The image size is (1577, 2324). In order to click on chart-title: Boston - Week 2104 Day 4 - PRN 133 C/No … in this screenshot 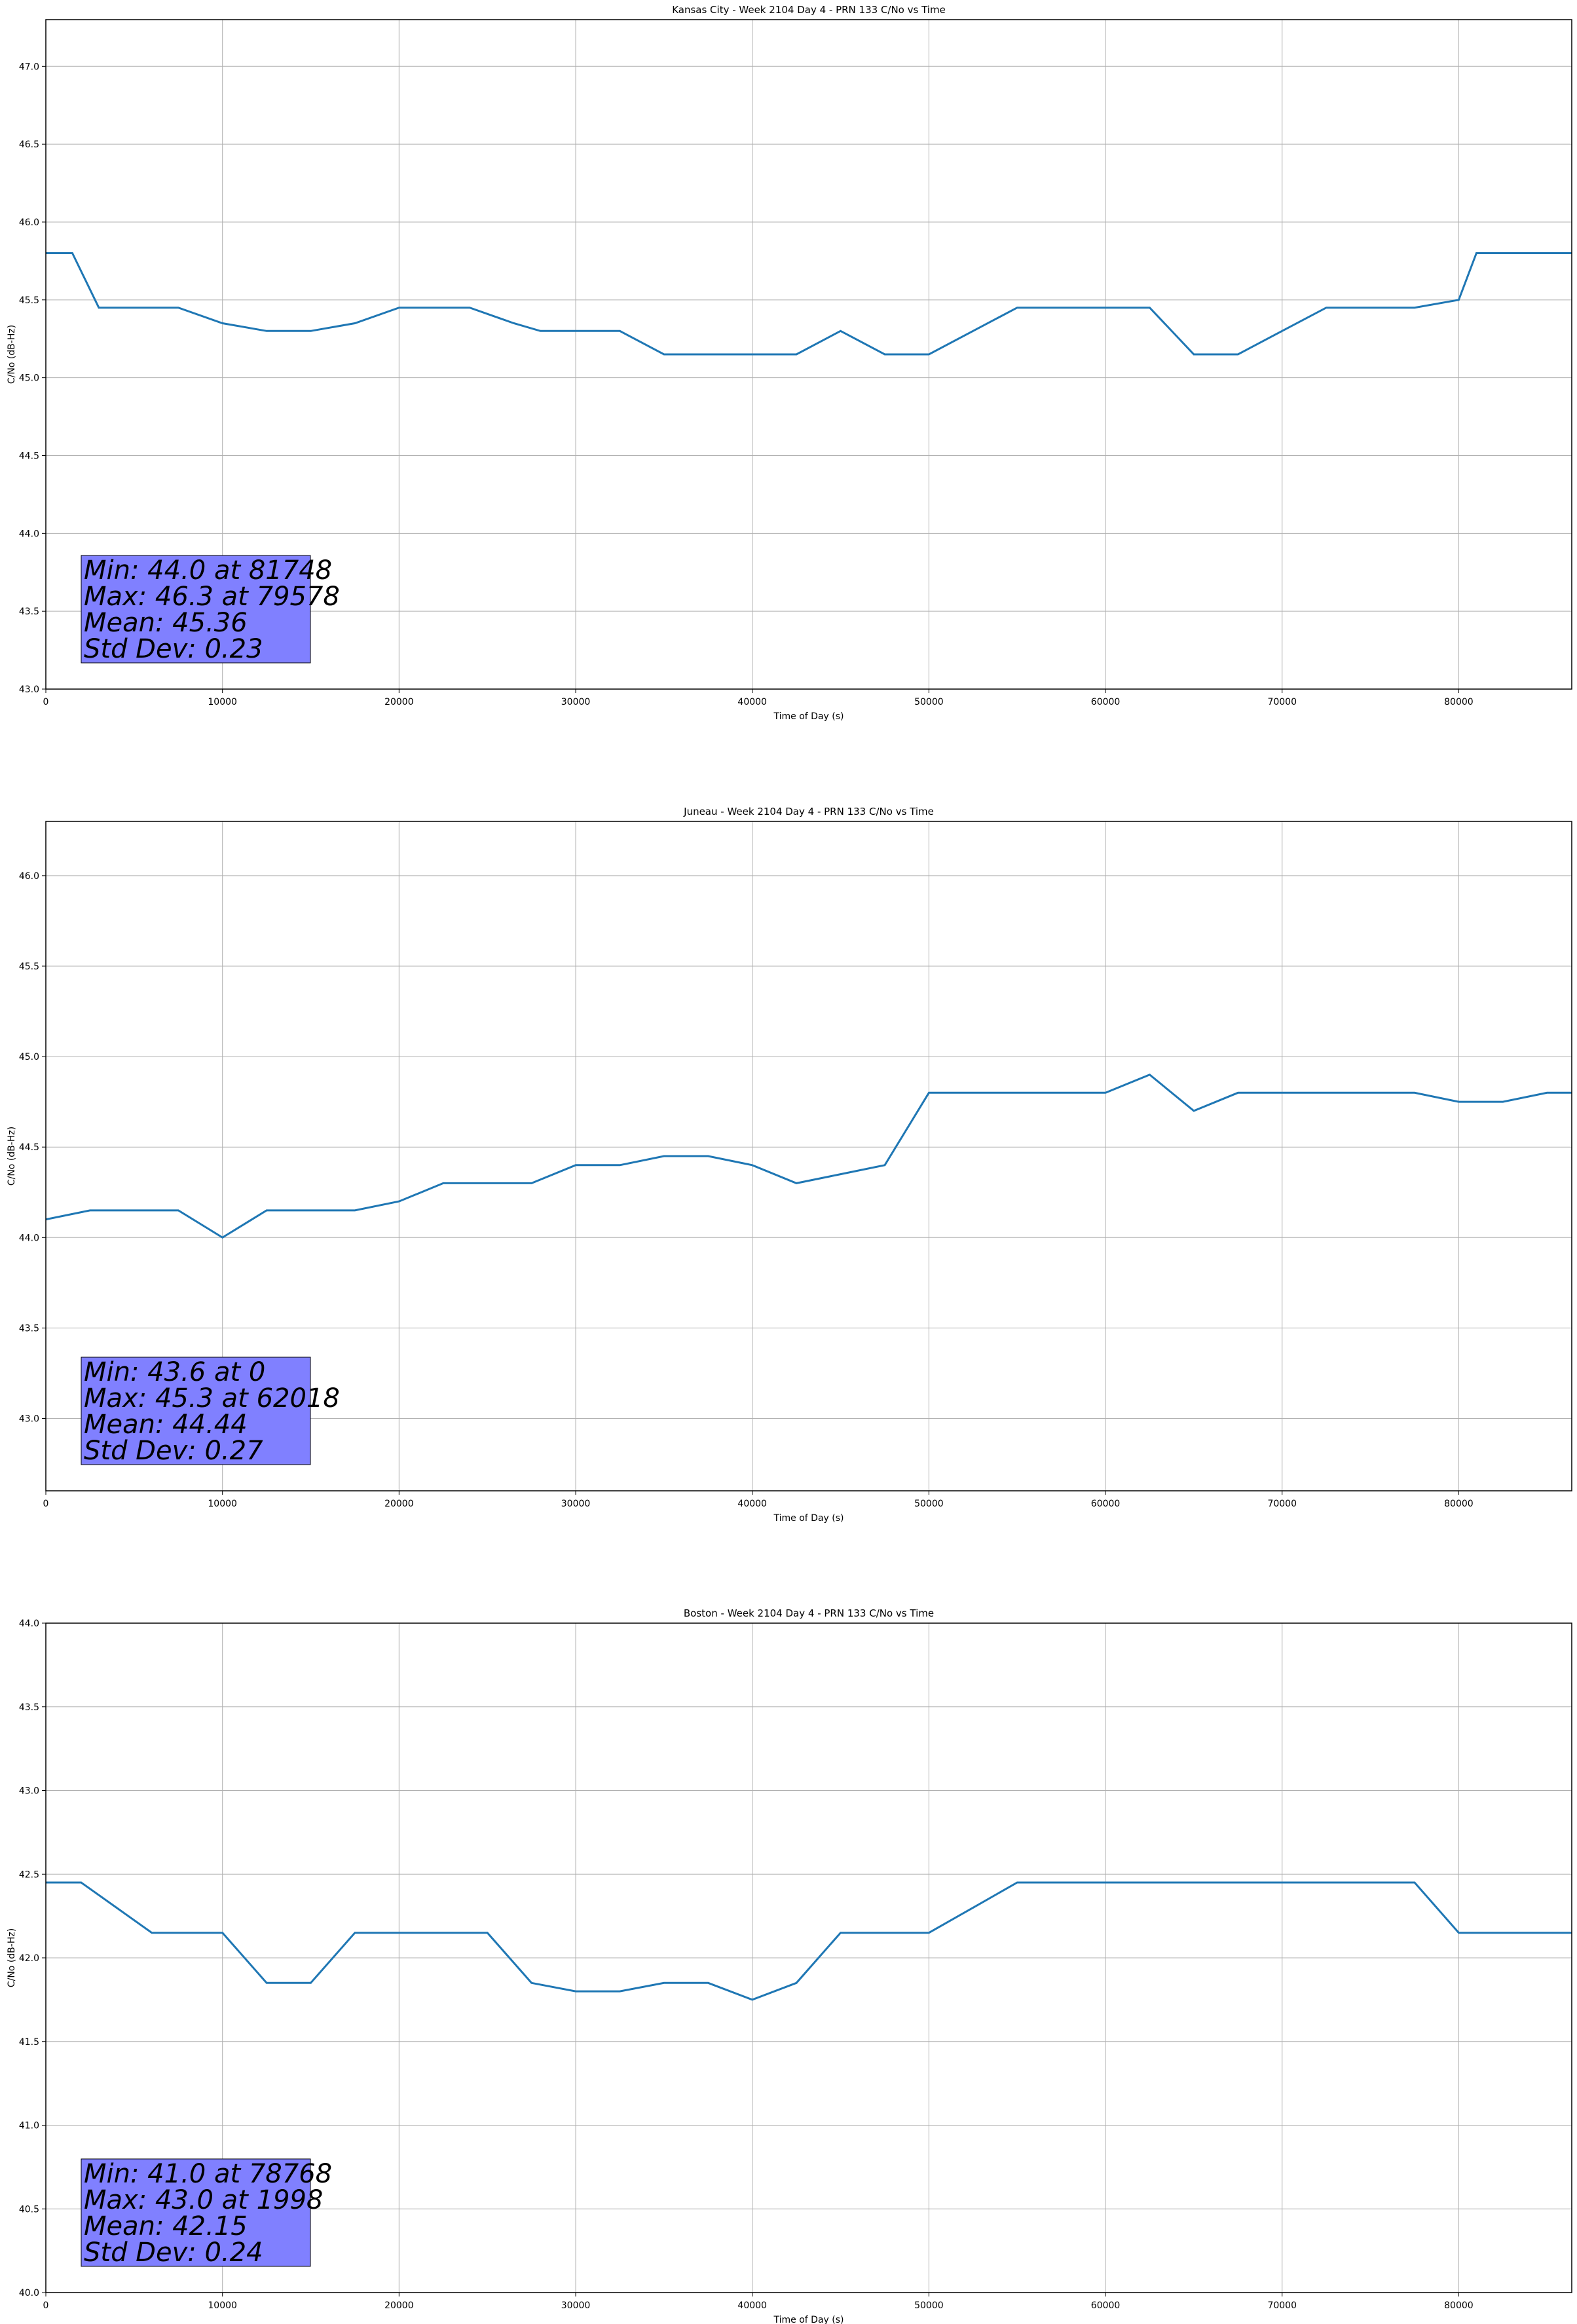, I will do `click(809, 1613)`.